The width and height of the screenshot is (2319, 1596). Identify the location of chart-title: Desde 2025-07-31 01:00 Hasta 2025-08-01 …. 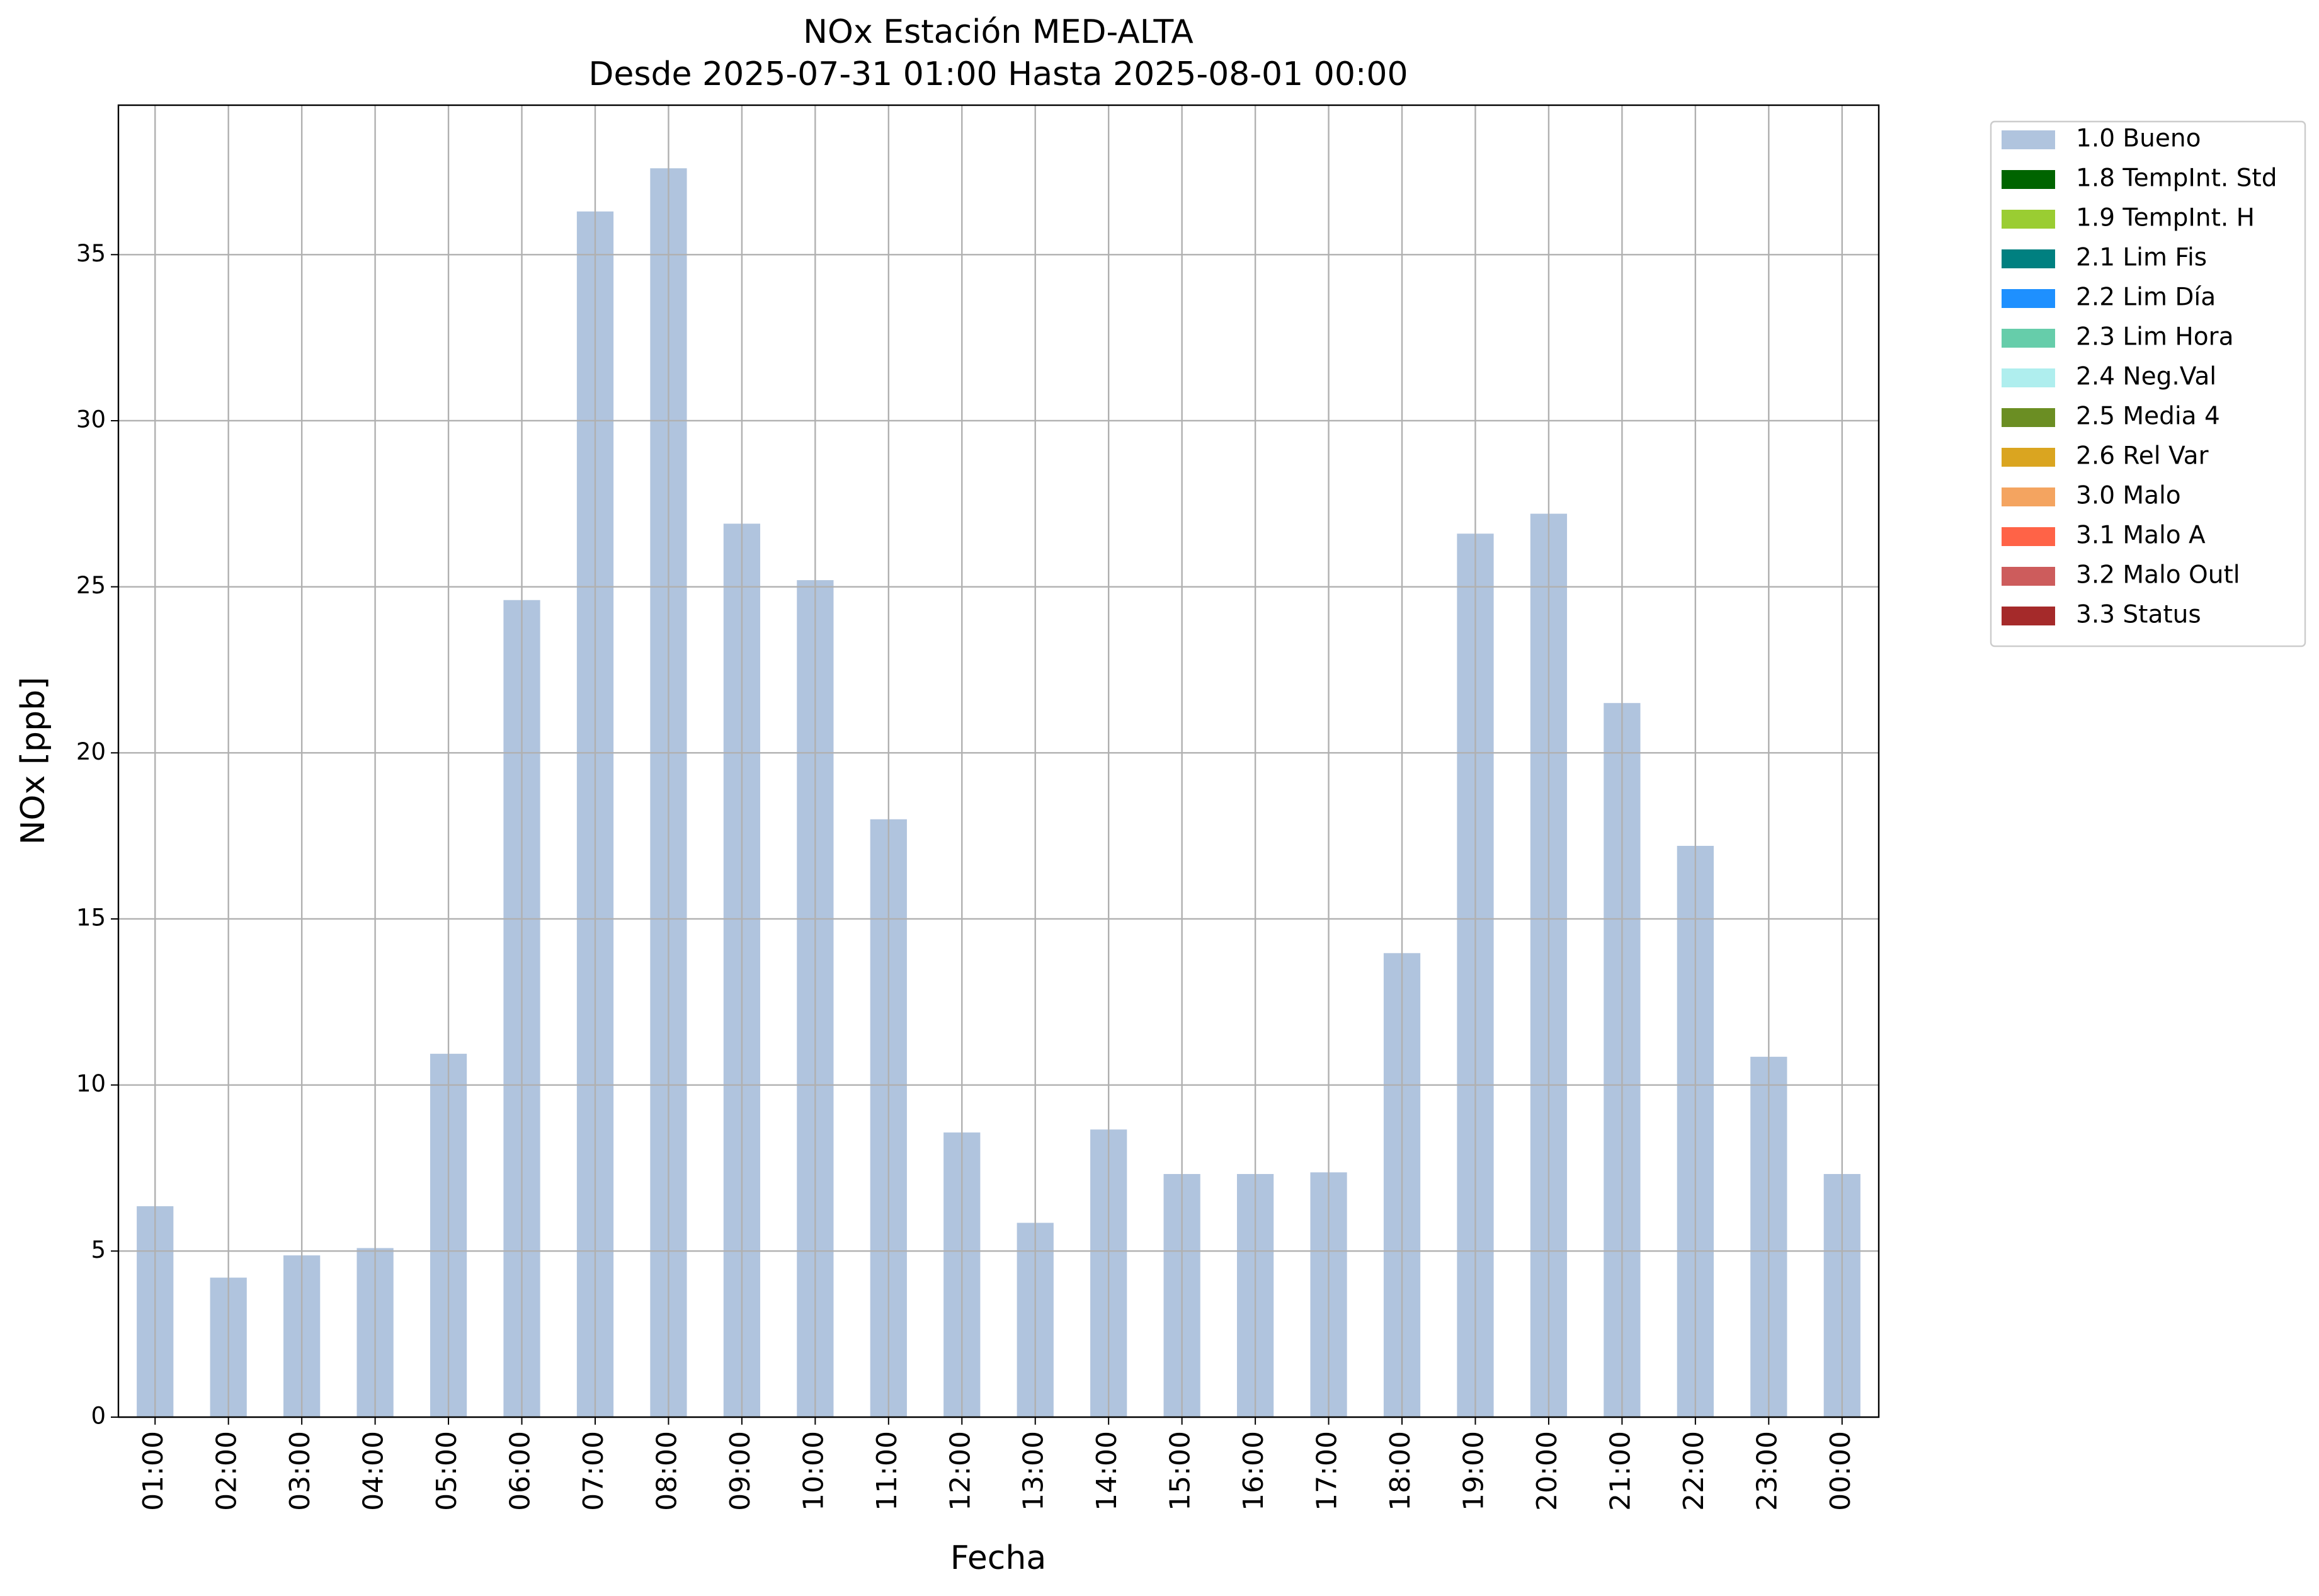
(998, 74).